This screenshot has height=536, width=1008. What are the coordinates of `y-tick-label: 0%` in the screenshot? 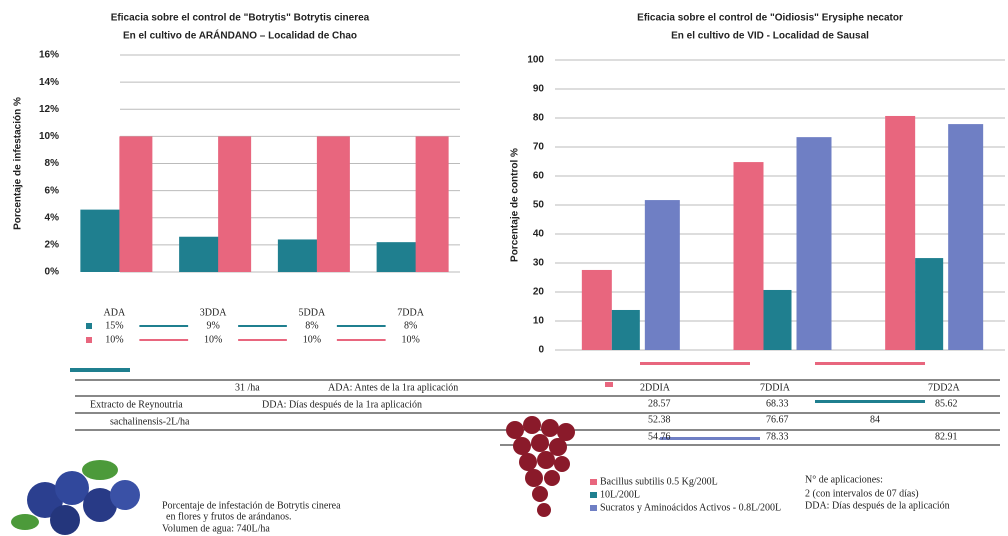 It's located at (52, 272).